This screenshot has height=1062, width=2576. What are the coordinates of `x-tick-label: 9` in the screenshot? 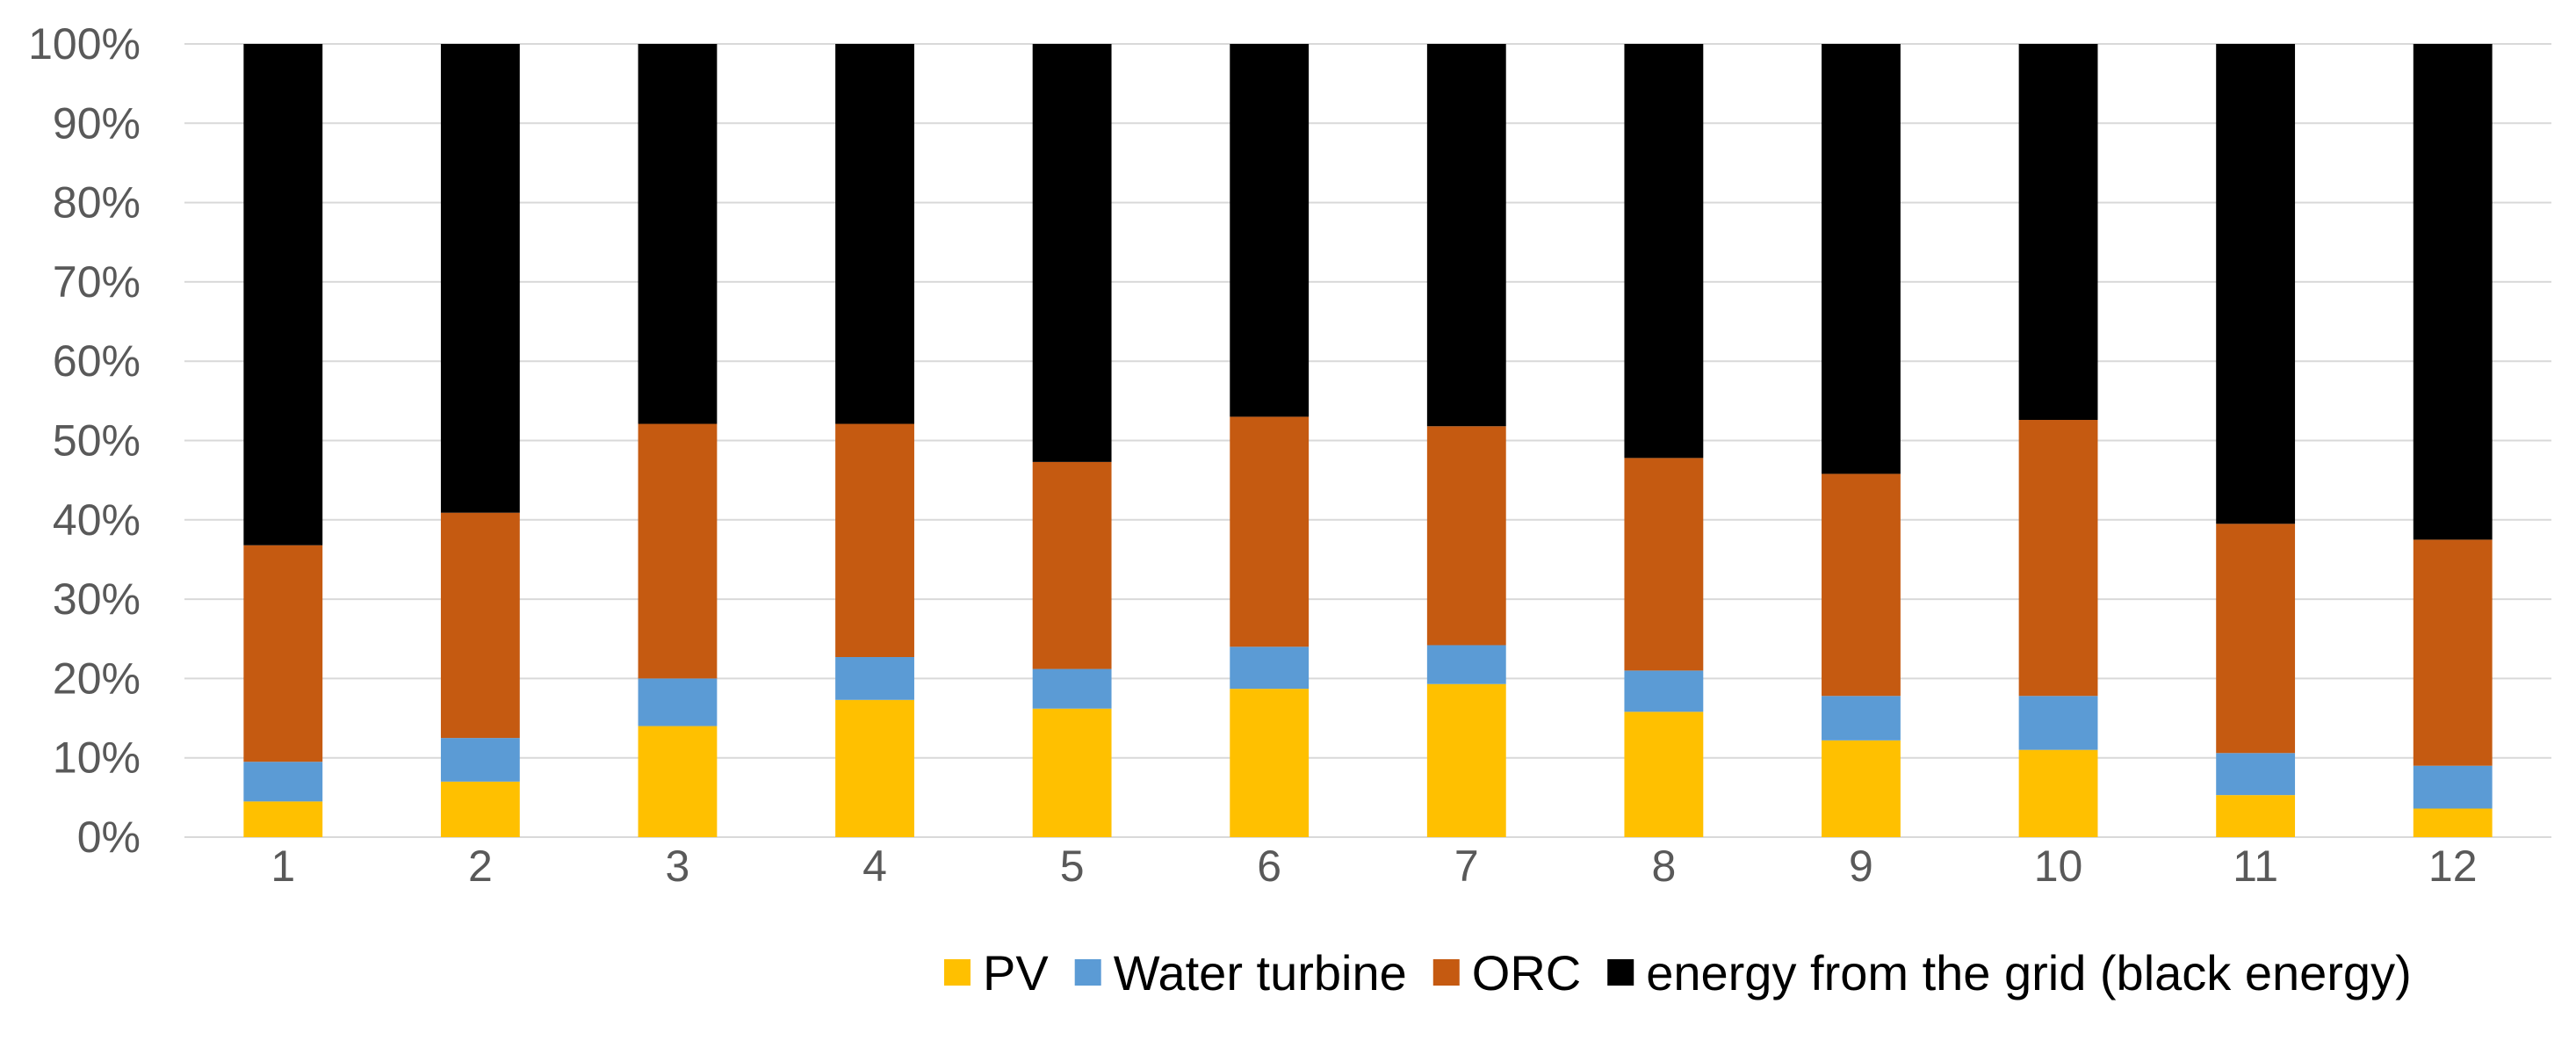 It's located at (1861, 866).